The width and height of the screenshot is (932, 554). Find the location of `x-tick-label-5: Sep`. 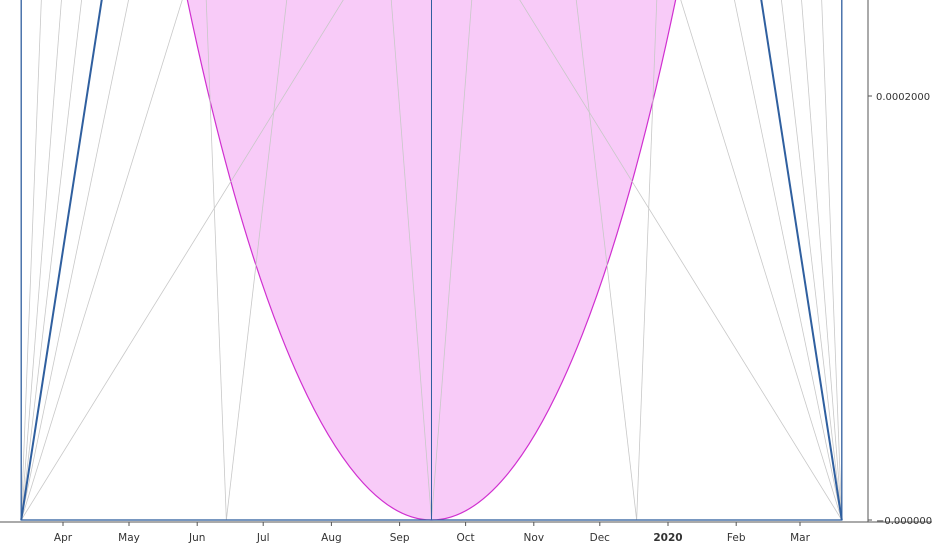

x-tick-label-5: Sep is located at coordinates (400, 538).